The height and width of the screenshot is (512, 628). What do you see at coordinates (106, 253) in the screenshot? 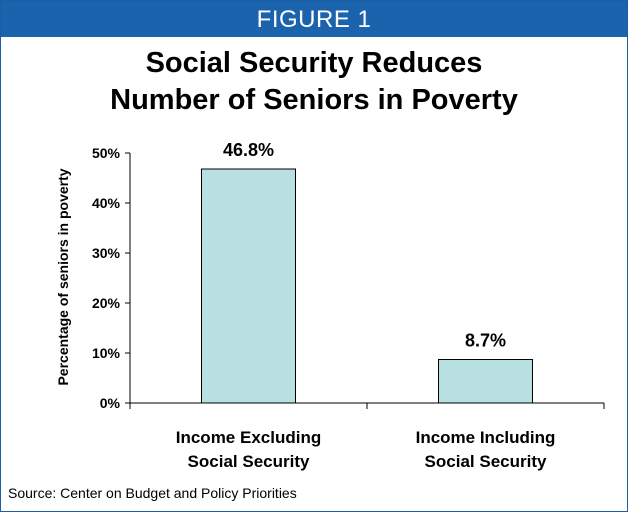
I see `y-tick-label: 30%` at bounding box center [106, 253].